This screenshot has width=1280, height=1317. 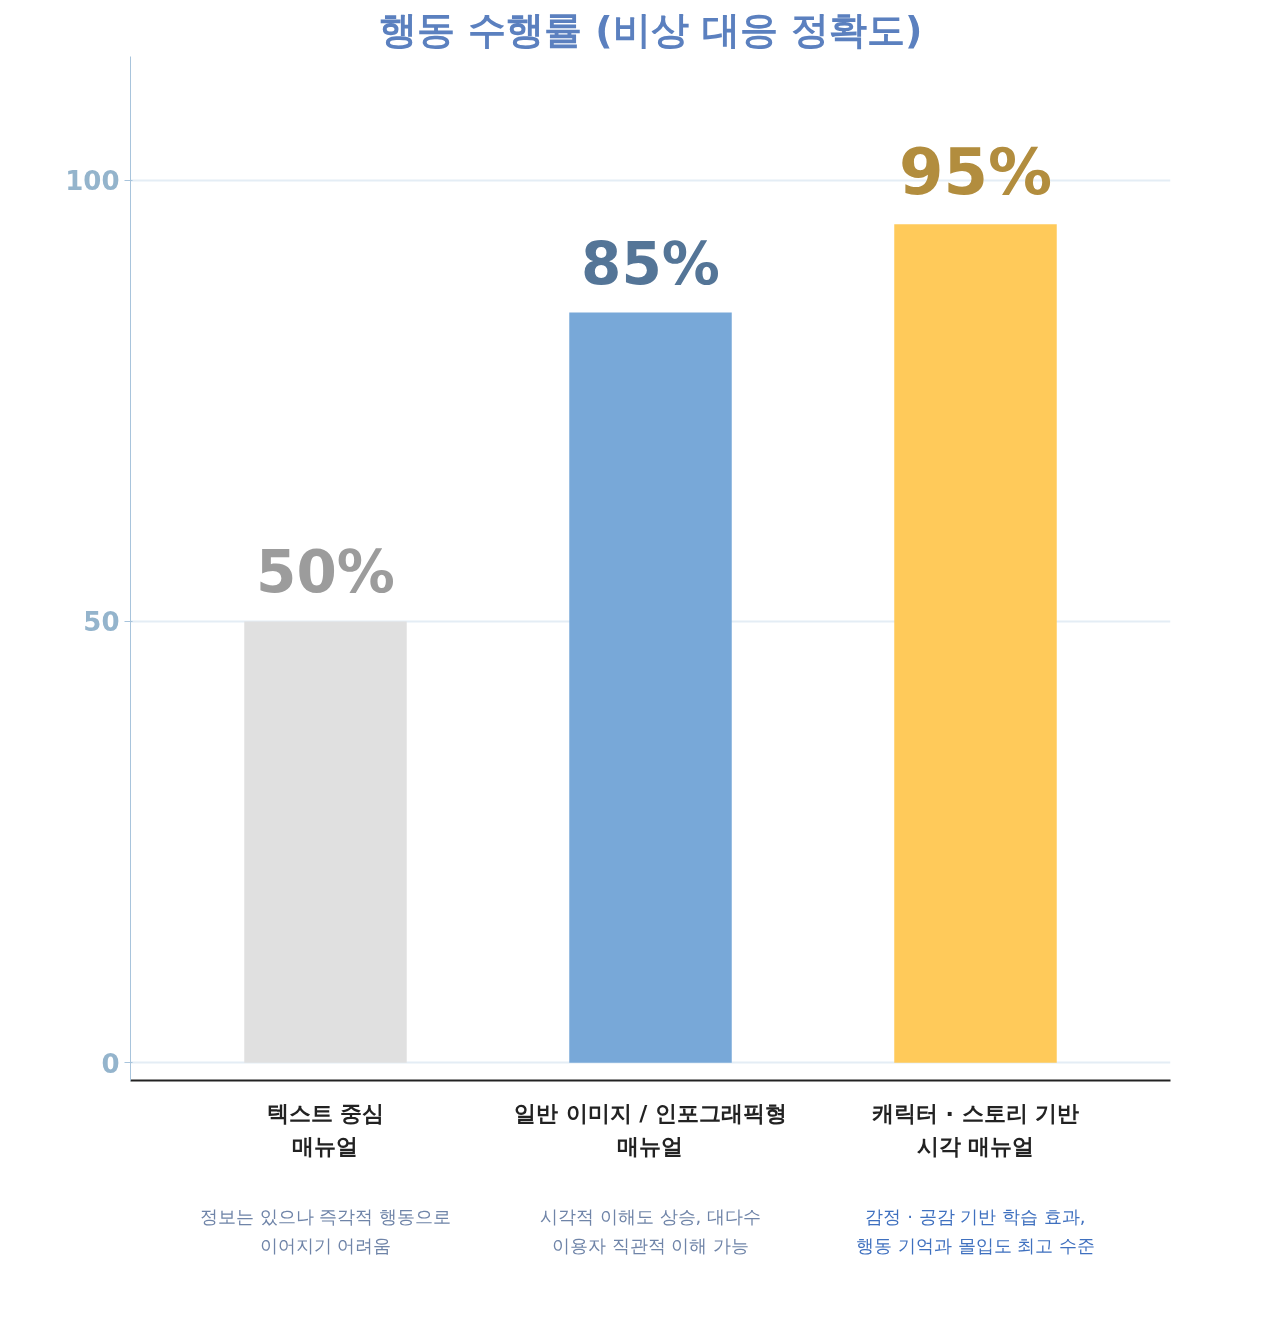 I want to click on x-tick-label: 캐릭터 · 스토리 기반 시각 매뉴얼, so click(x=975, y=1130).